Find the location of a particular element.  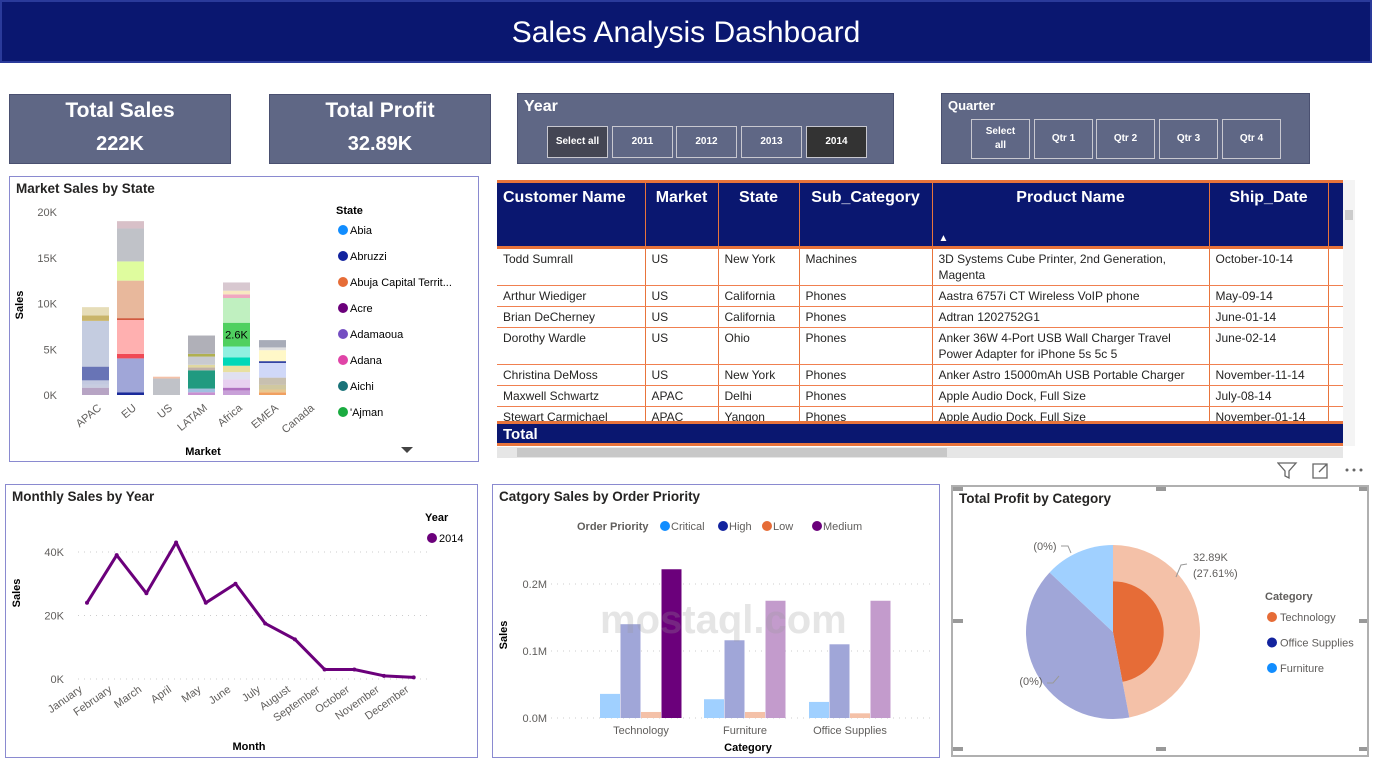

column-header: Customer Name is located at coordinates (571, 215).